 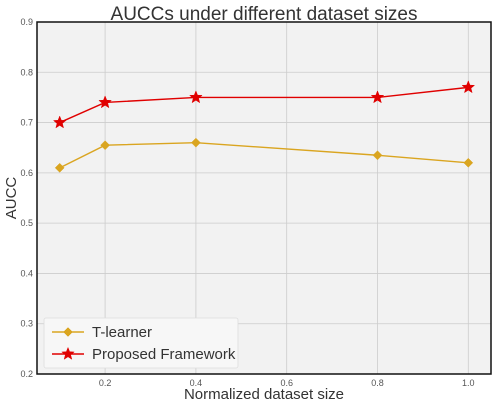 I want to click on x-tick-label: 0.2, so click(x=105, y=383).